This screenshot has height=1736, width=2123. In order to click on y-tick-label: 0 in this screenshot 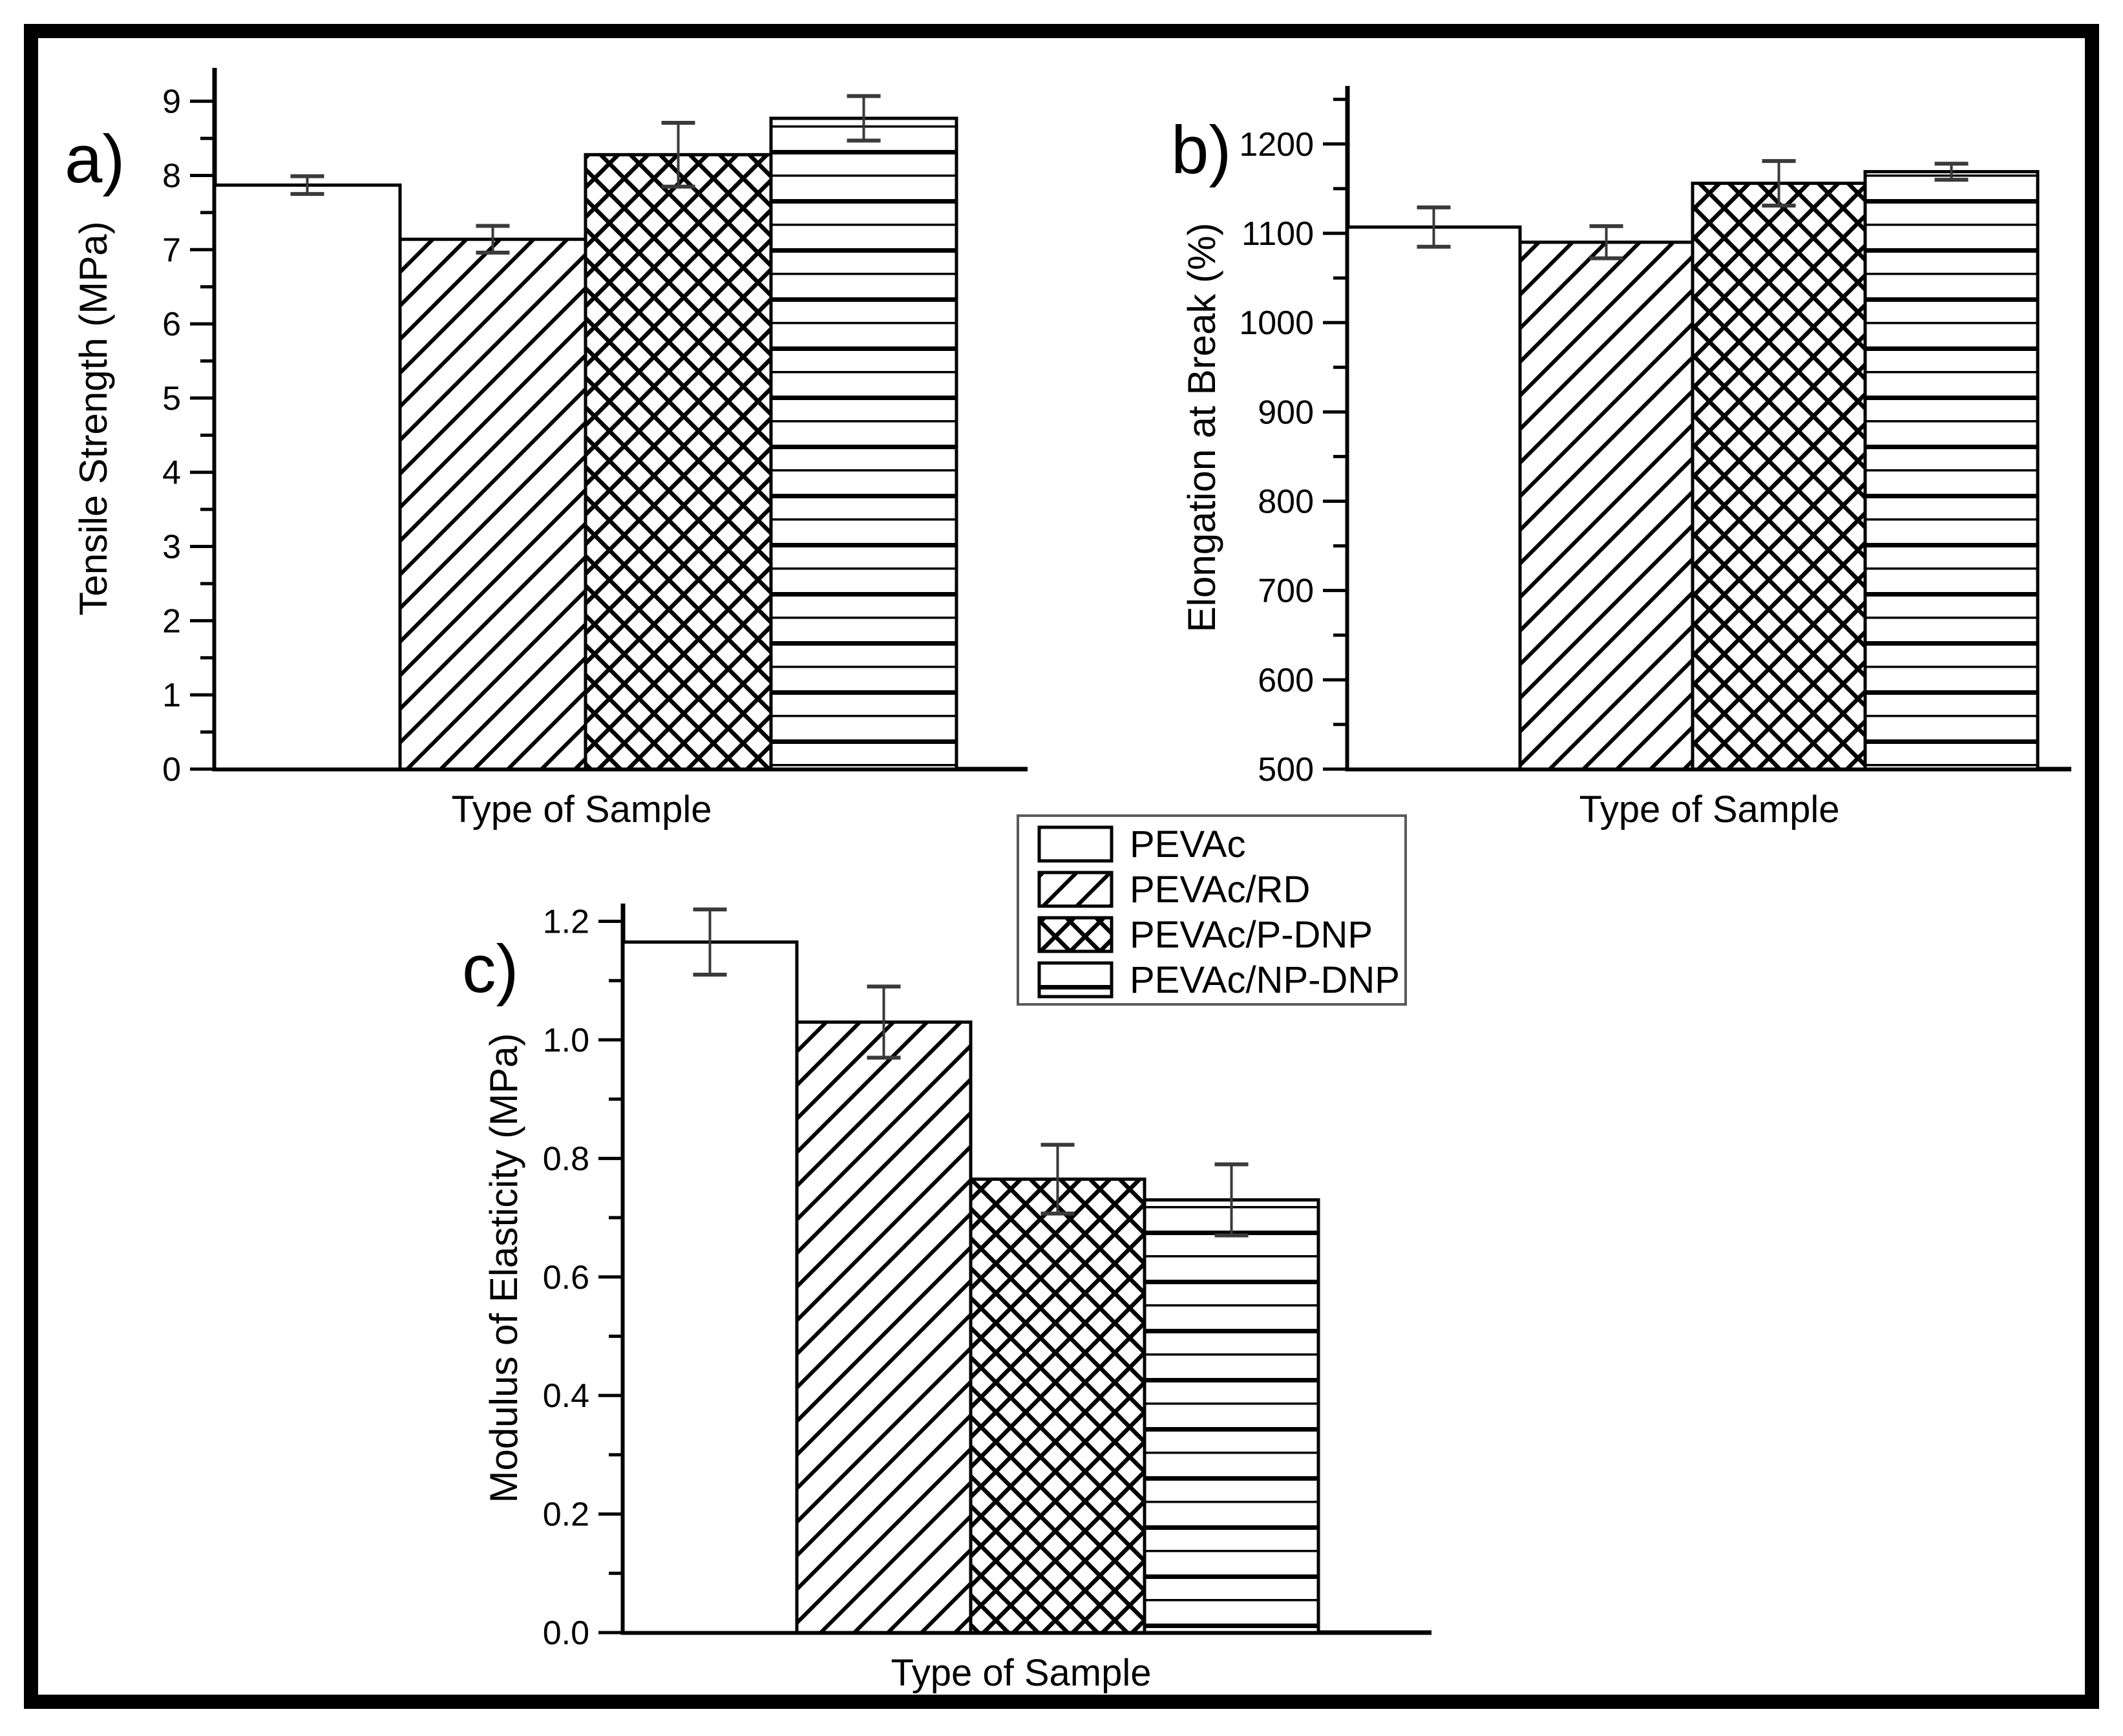, I will do `click(172, 770)`.